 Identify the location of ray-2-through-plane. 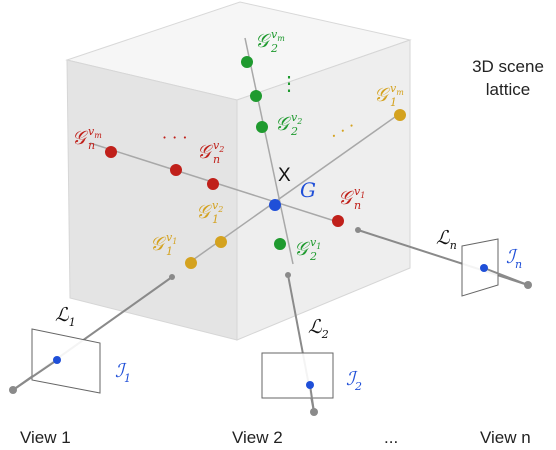
(312, 398).